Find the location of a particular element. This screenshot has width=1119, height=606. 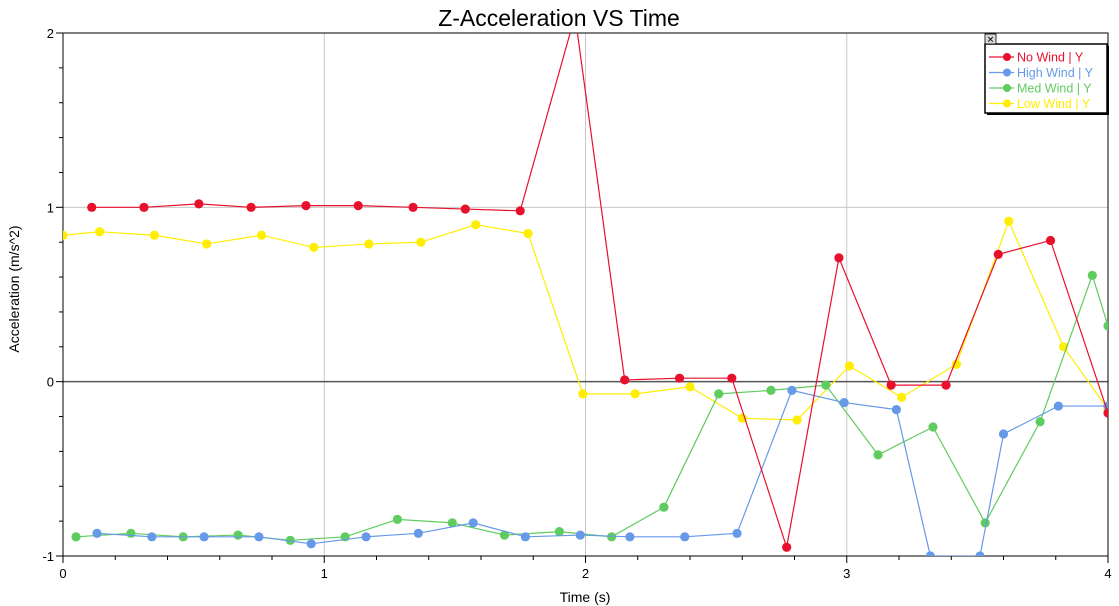

y-axis-title: Acceleration (m/s^2) is located at coordinates (14, 288).